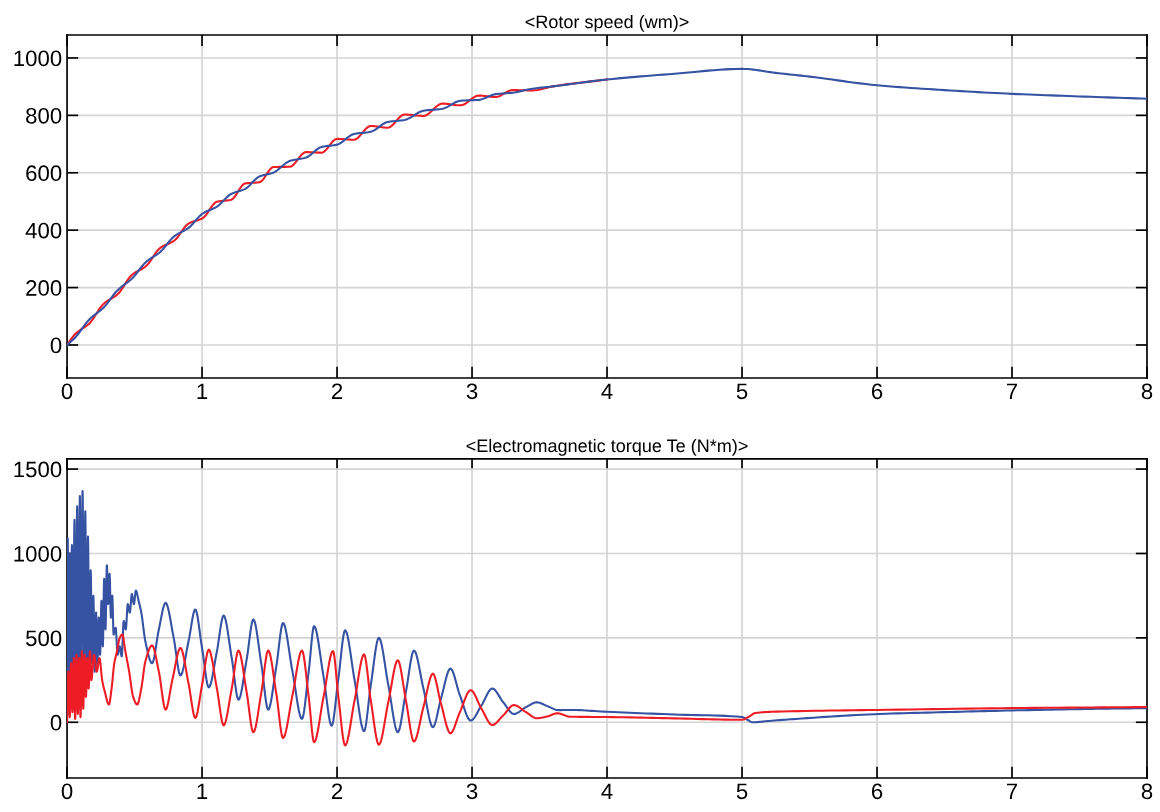 The width and height of the screenshot is (1160, 812). Describe the element at coordinates (43, 230) in the screenshot. I see `y-tick-label: 400` at that location.